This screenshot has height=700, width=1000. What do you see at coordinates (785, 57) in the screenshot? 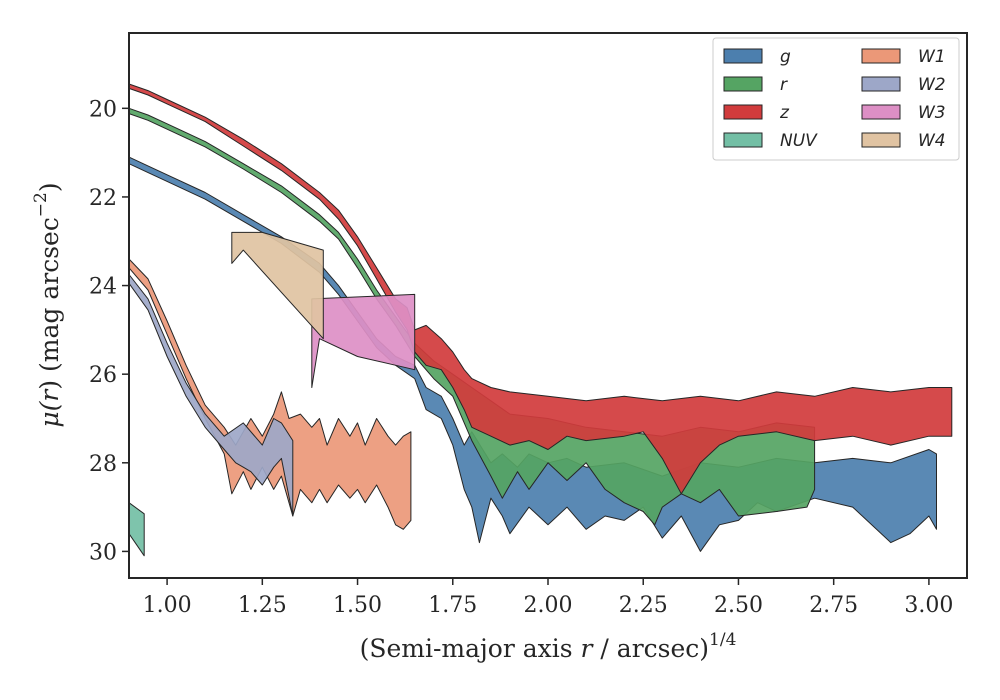
I see `legend-label-g: g` at bounding box center [785, 57].